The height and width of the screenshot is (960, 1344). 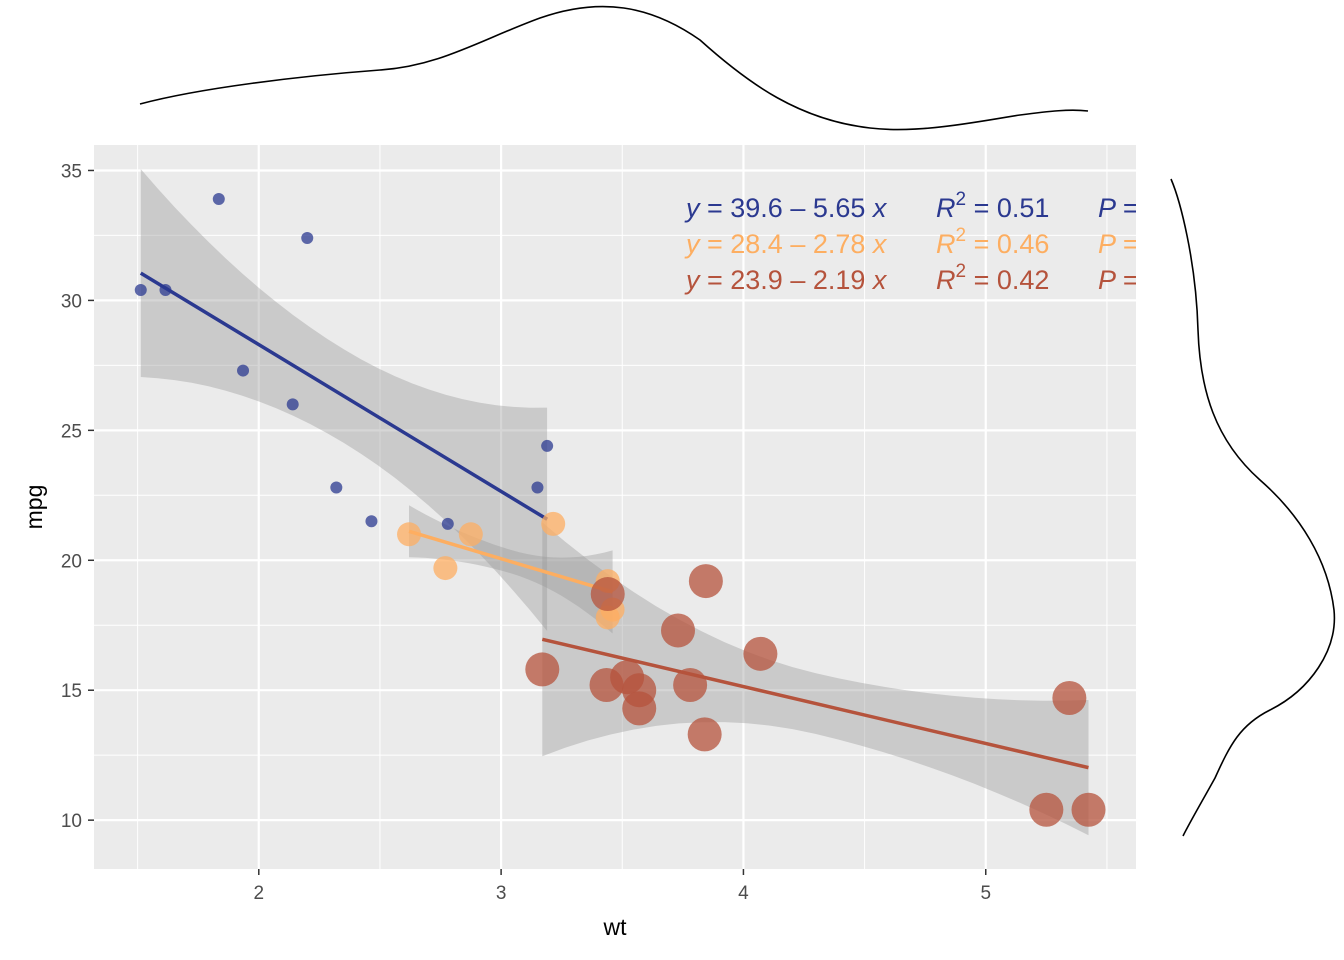 I want to click on equation-text: y = 23.9 – 2.19 x, so click(x=786, y=280).